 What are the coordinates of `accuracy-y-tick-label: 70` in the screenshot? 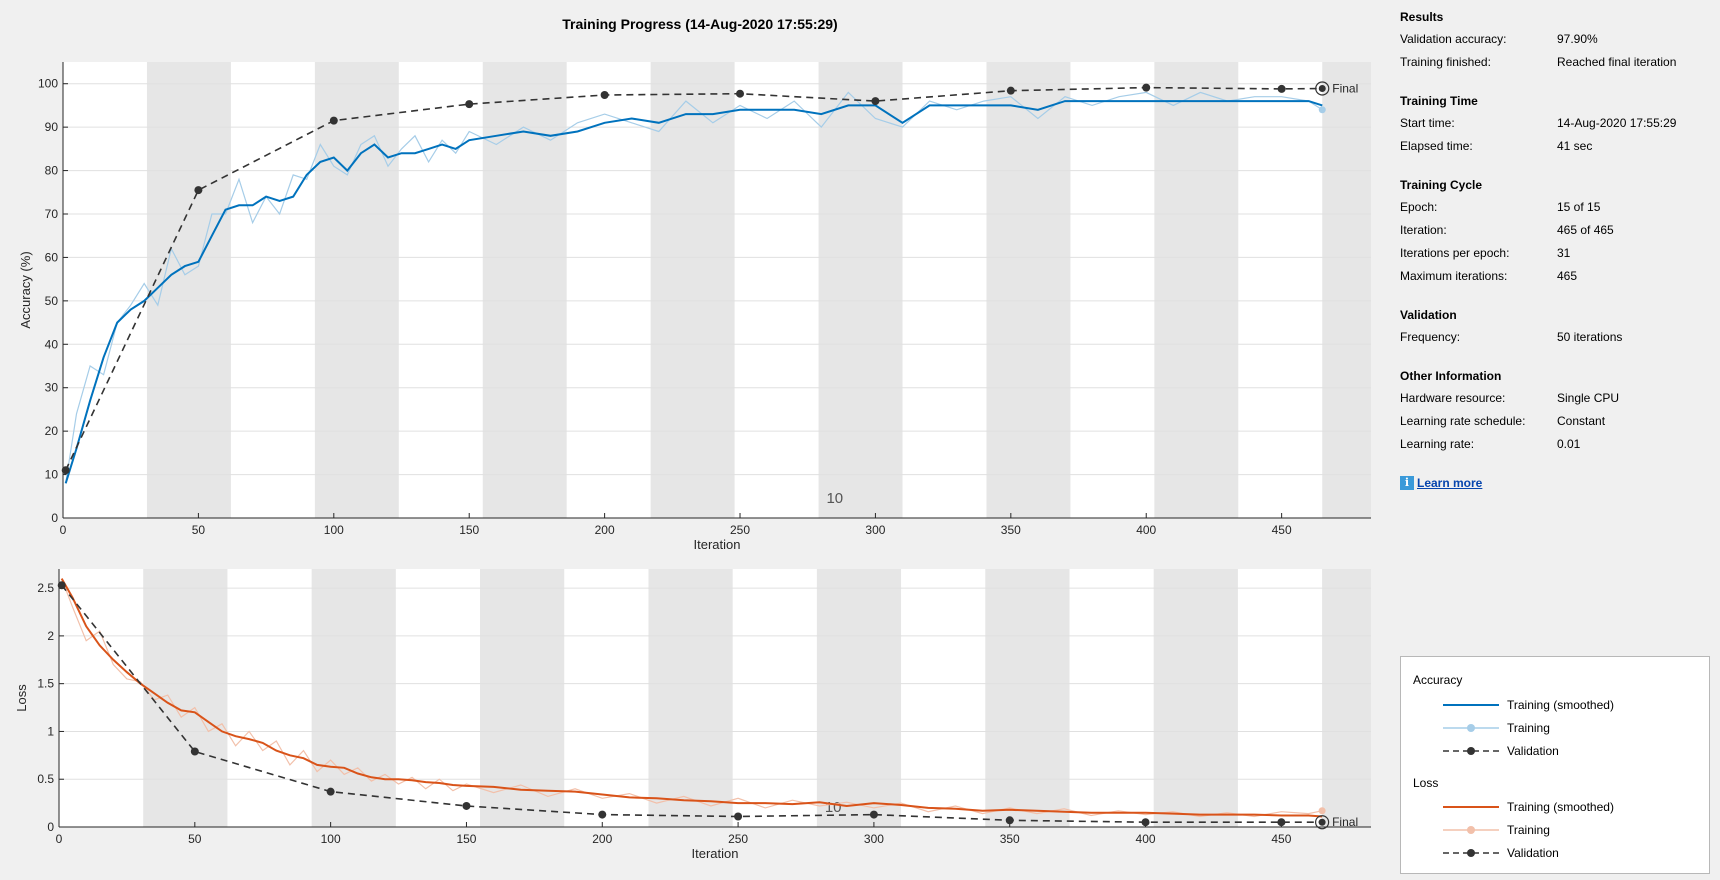 It's located at (52, 214).